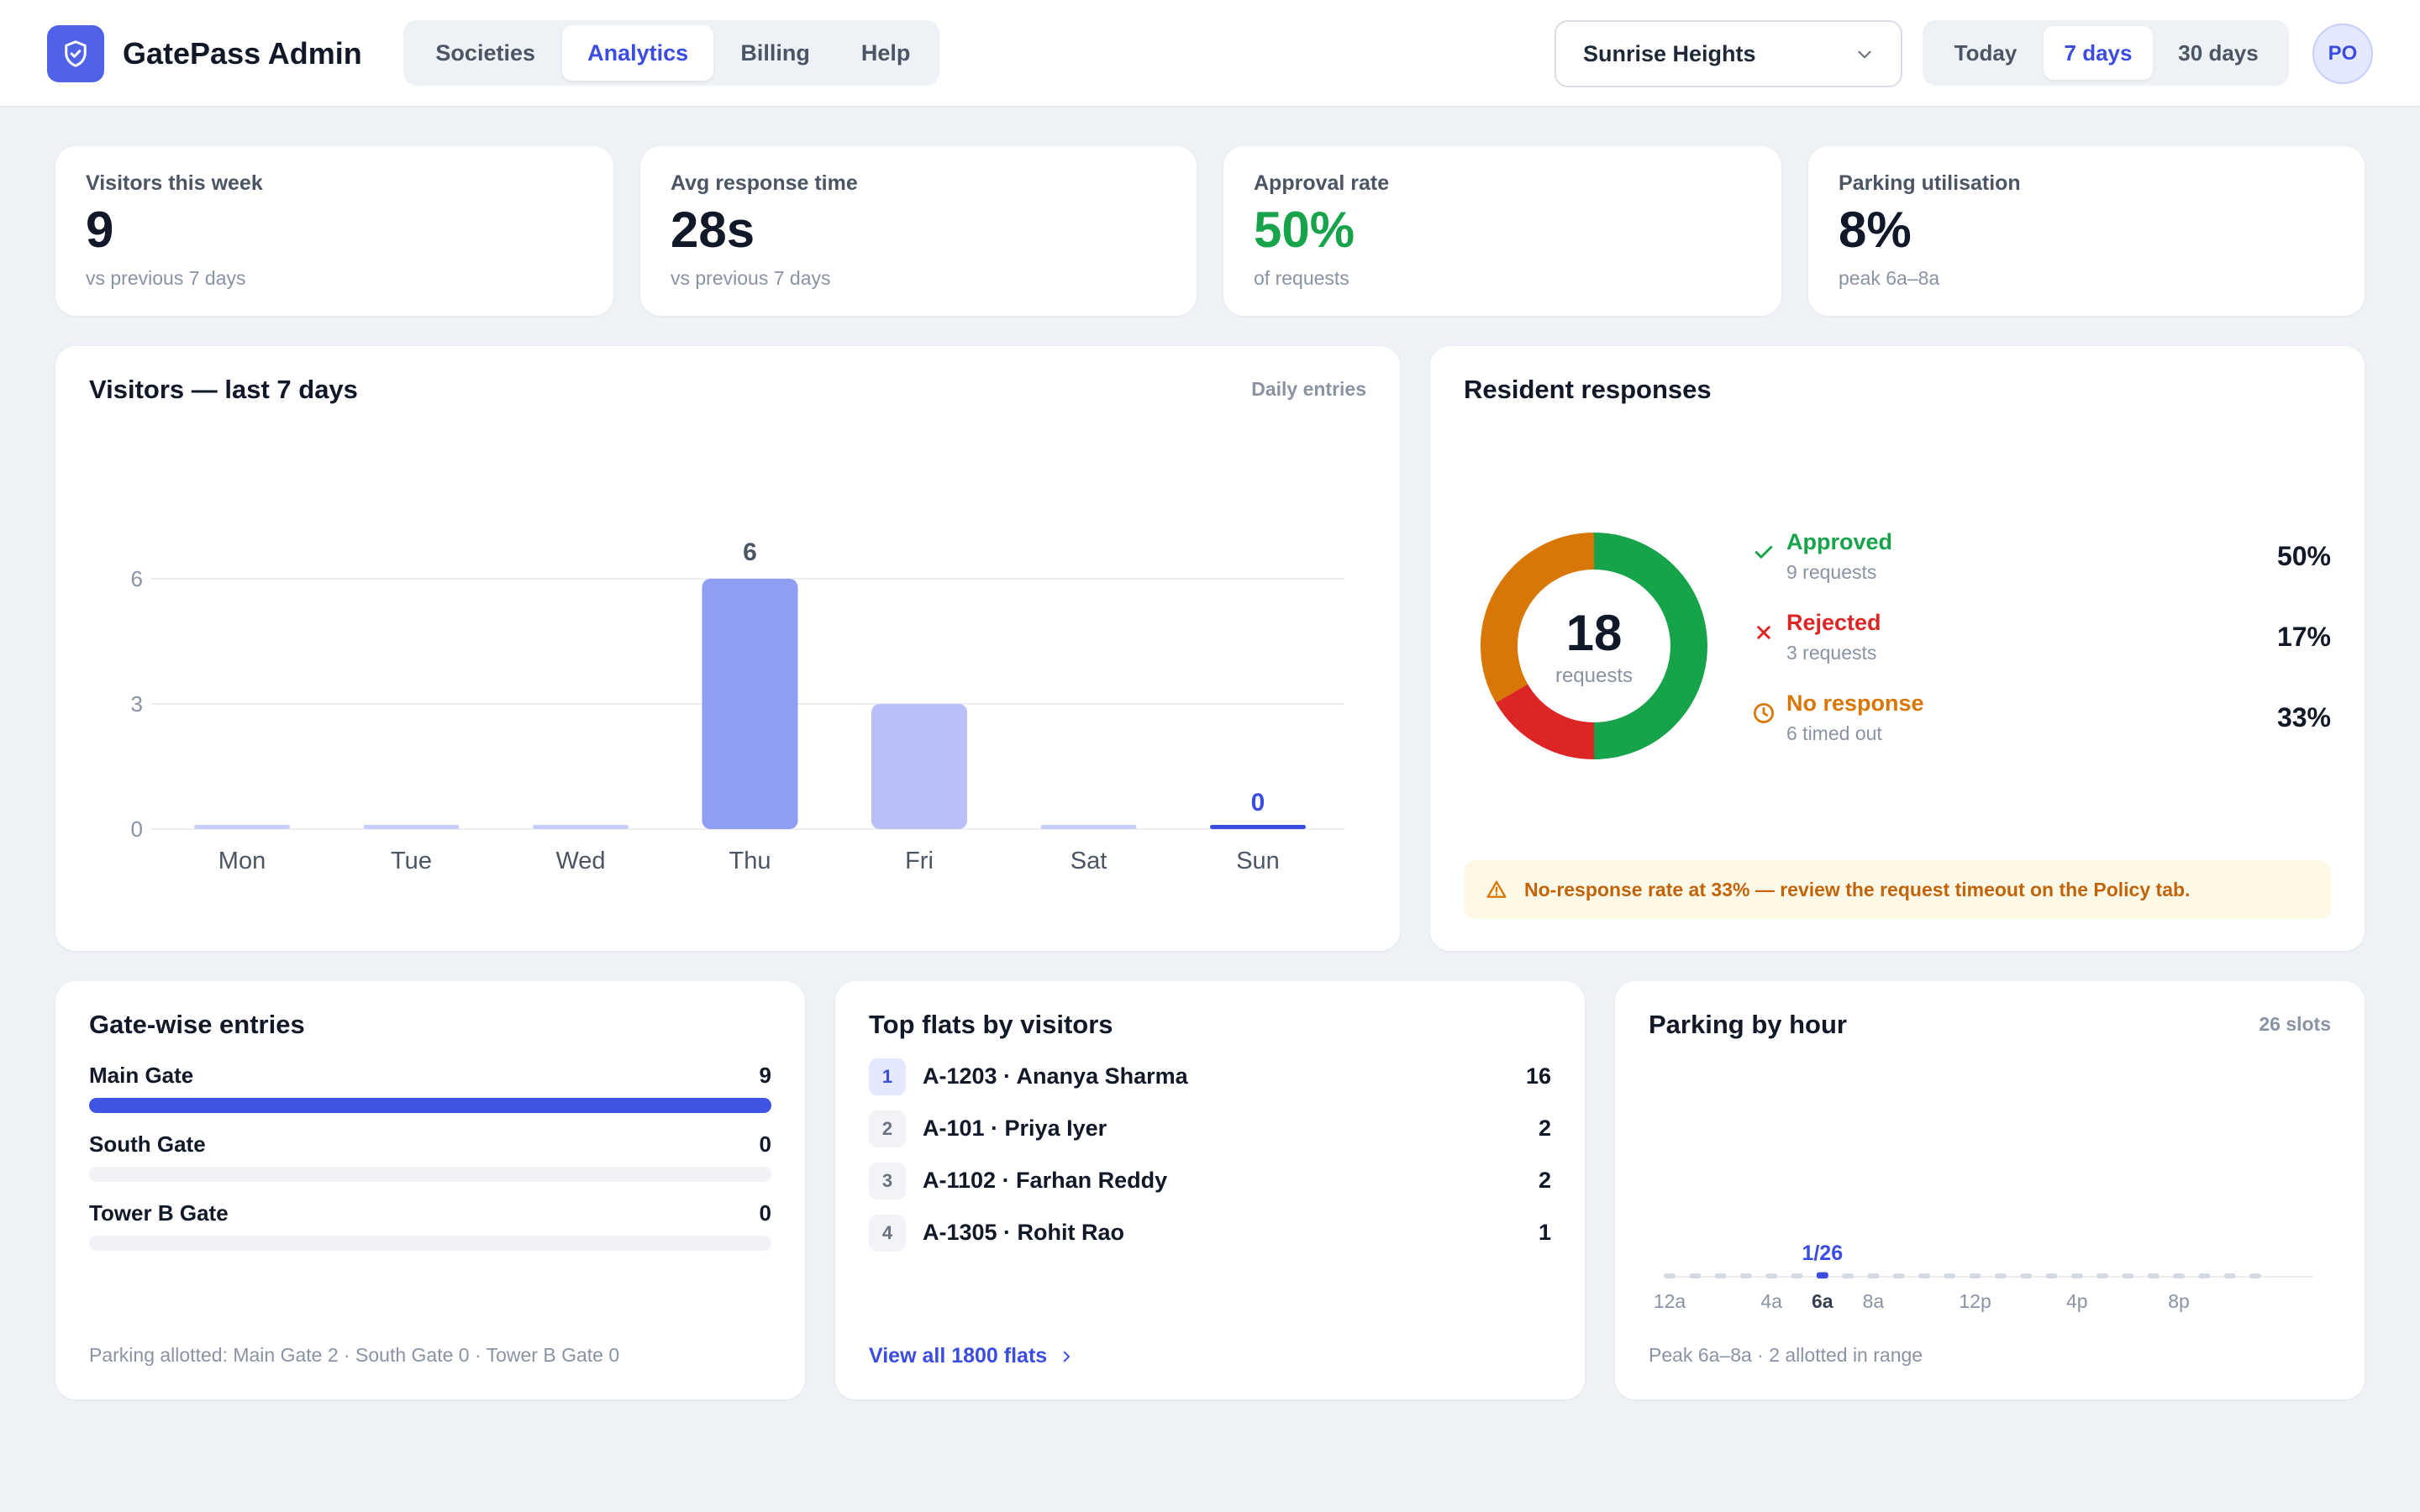 The height and width of the screenshot is (1512, 2420). What do you see at coordinates (580, 861) in the screenshot?
I see `x-tick-label: Wed` at bounding box center [580, 861].